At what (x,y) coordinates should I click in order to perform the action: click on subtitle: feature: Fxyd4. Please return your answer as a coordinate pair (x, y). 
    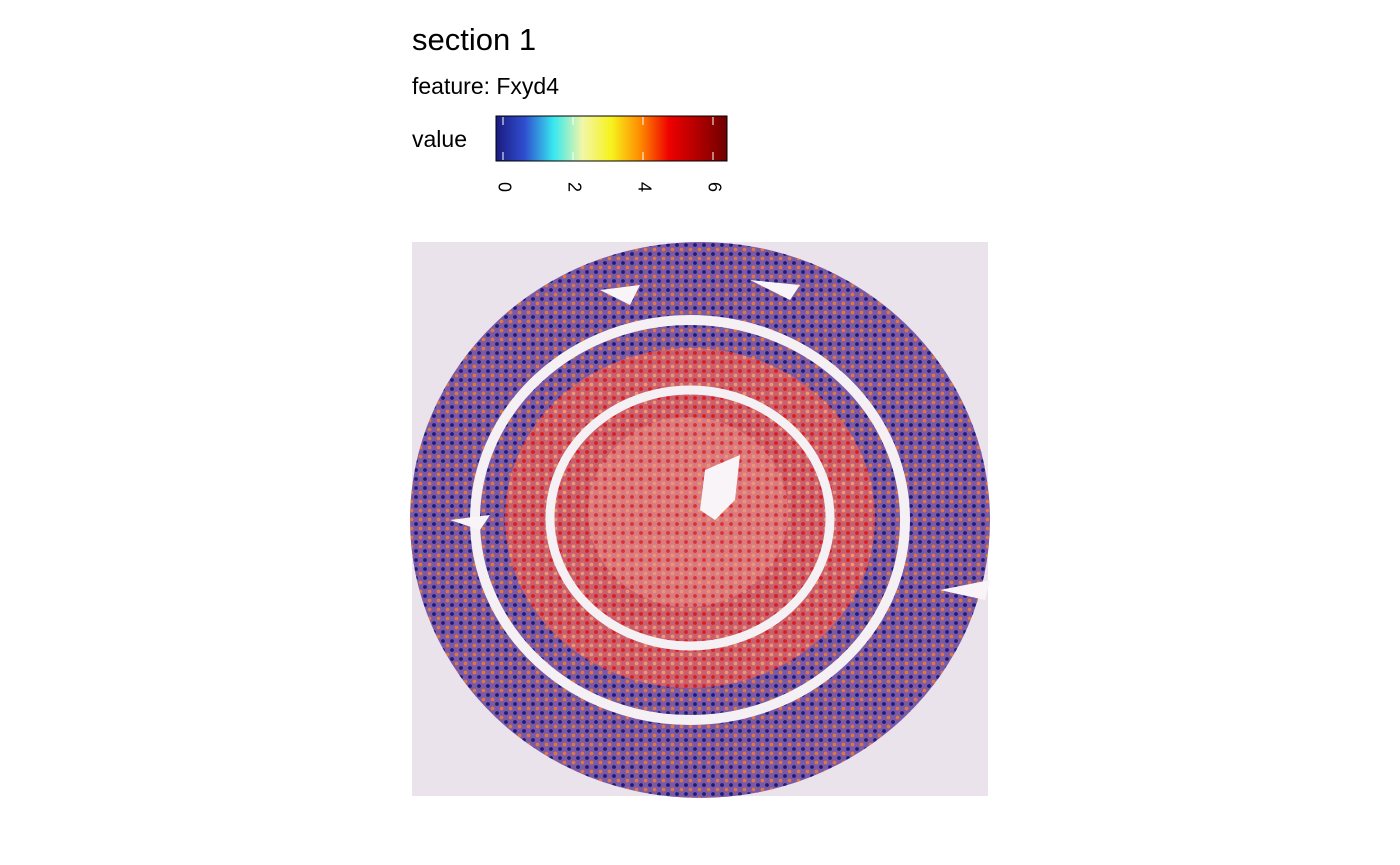
    Looking at the image, I should click on (485, 86).